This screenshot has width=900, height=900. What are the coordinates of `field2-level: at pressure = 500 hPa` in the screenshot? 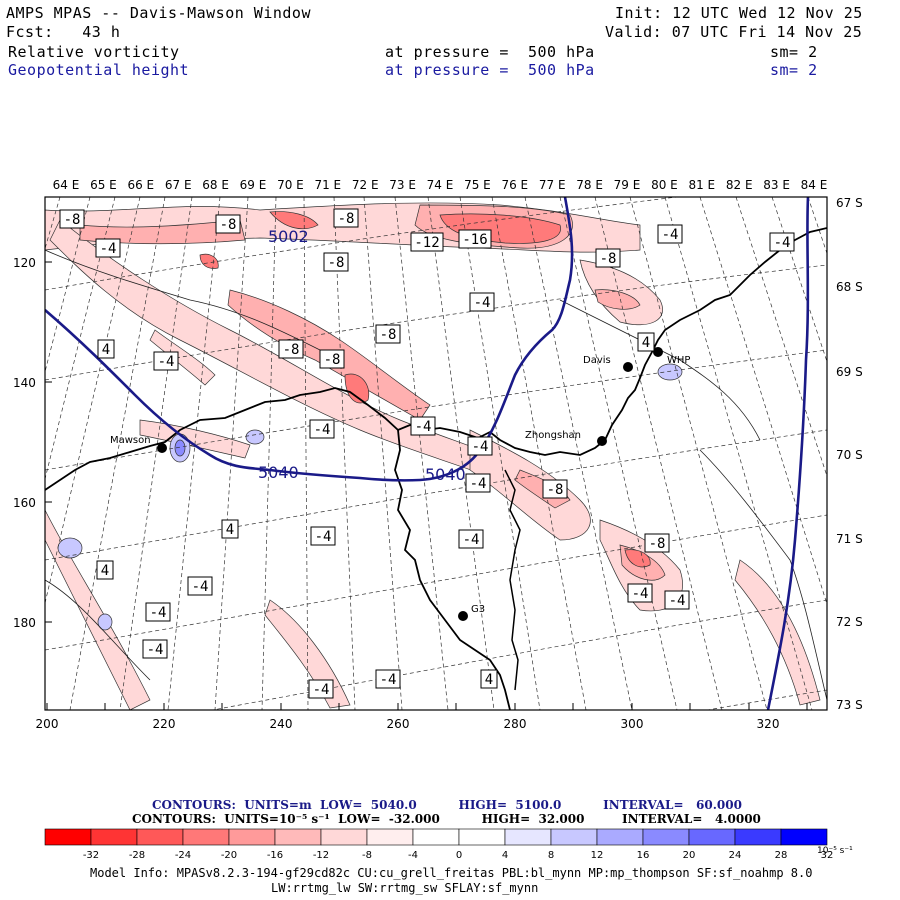 It's located at (490, 70).